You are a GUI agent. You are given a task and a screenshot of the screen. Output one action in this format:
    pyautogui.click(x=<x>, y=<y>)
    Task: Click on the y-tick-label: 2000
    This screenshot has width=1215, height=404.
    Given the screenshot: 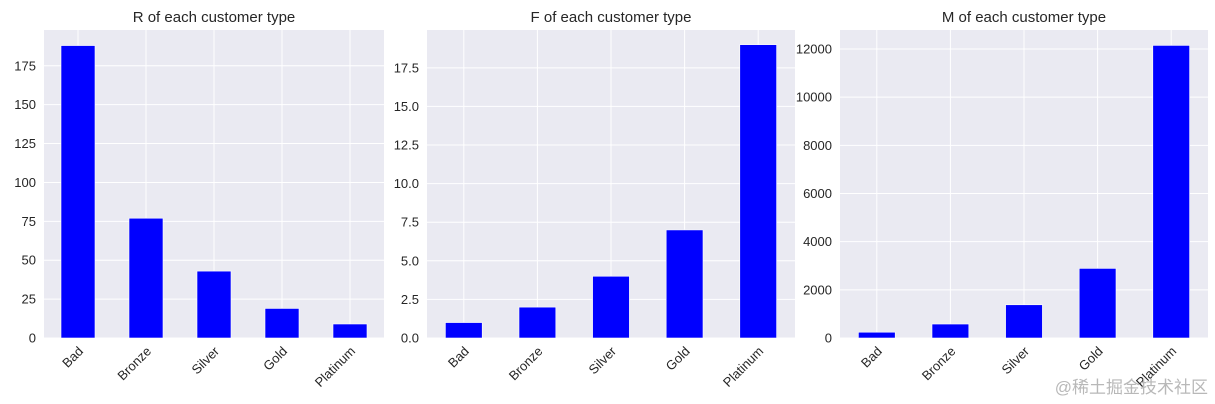 What is the action you would take?
    pyautogui.click(x=817, y=289)
    